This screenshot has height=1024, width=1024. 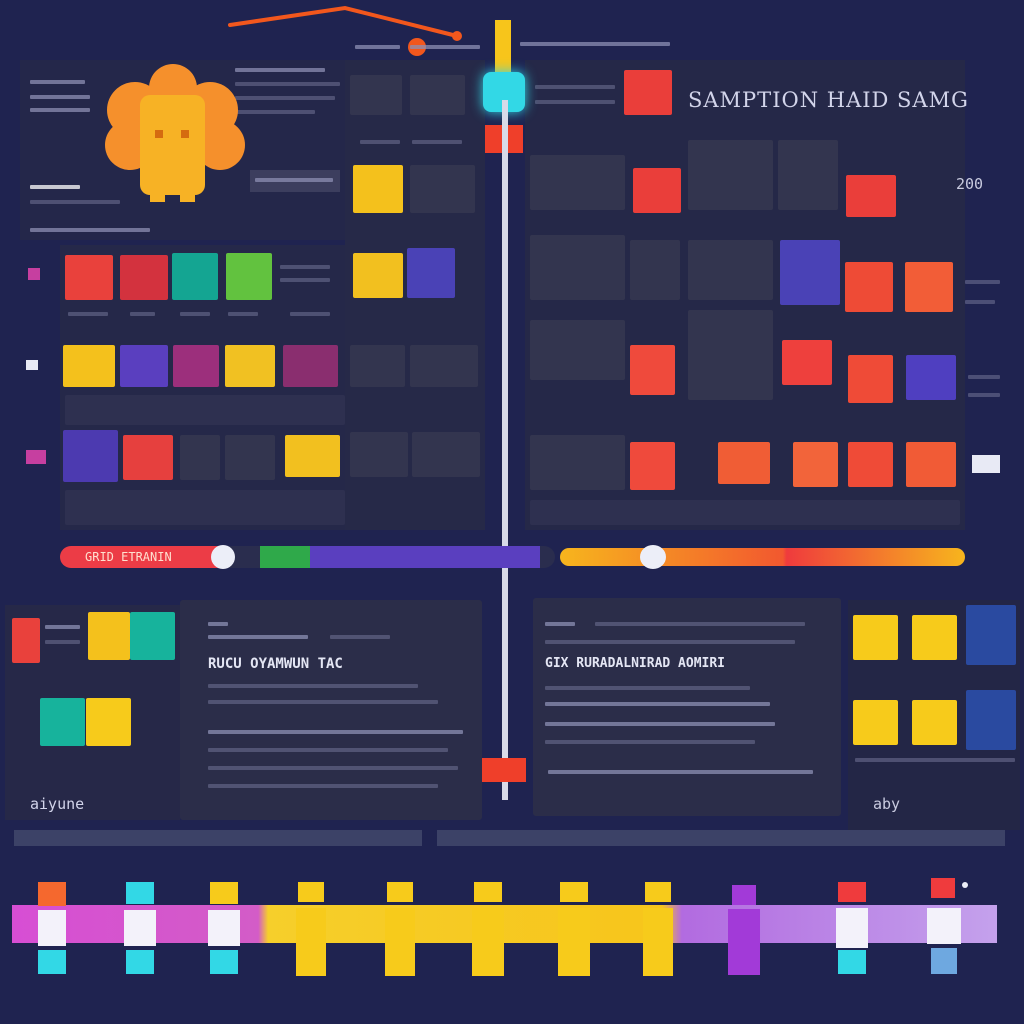 What do you see at coordinates (762, 557) in the screenshot?
I see `color-slider-track` at bounding box center [762, 557].